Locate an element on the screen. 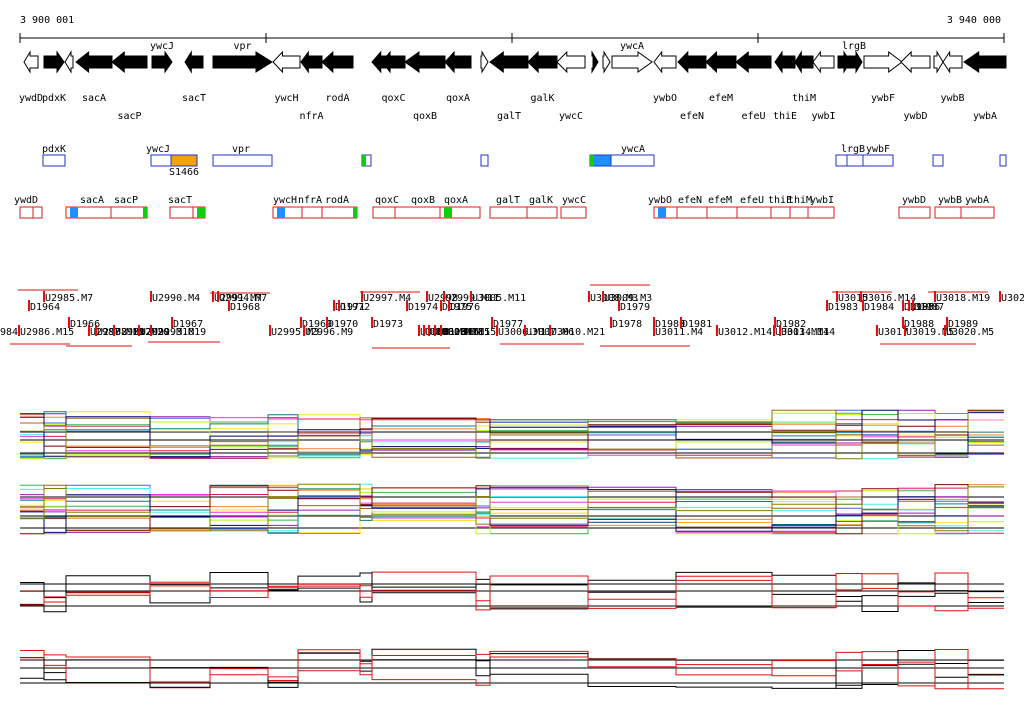  transcript-label: U2999.M11 is located at coordinates (472, 298).